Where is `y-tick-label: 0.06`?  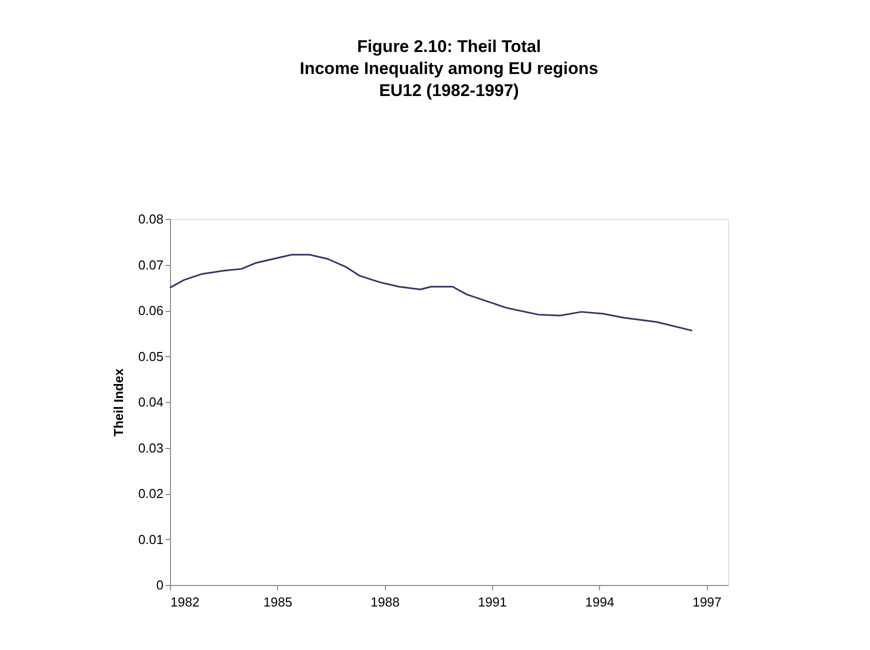
y-tick-label: 0.06 is located at coordinates (151, 310).